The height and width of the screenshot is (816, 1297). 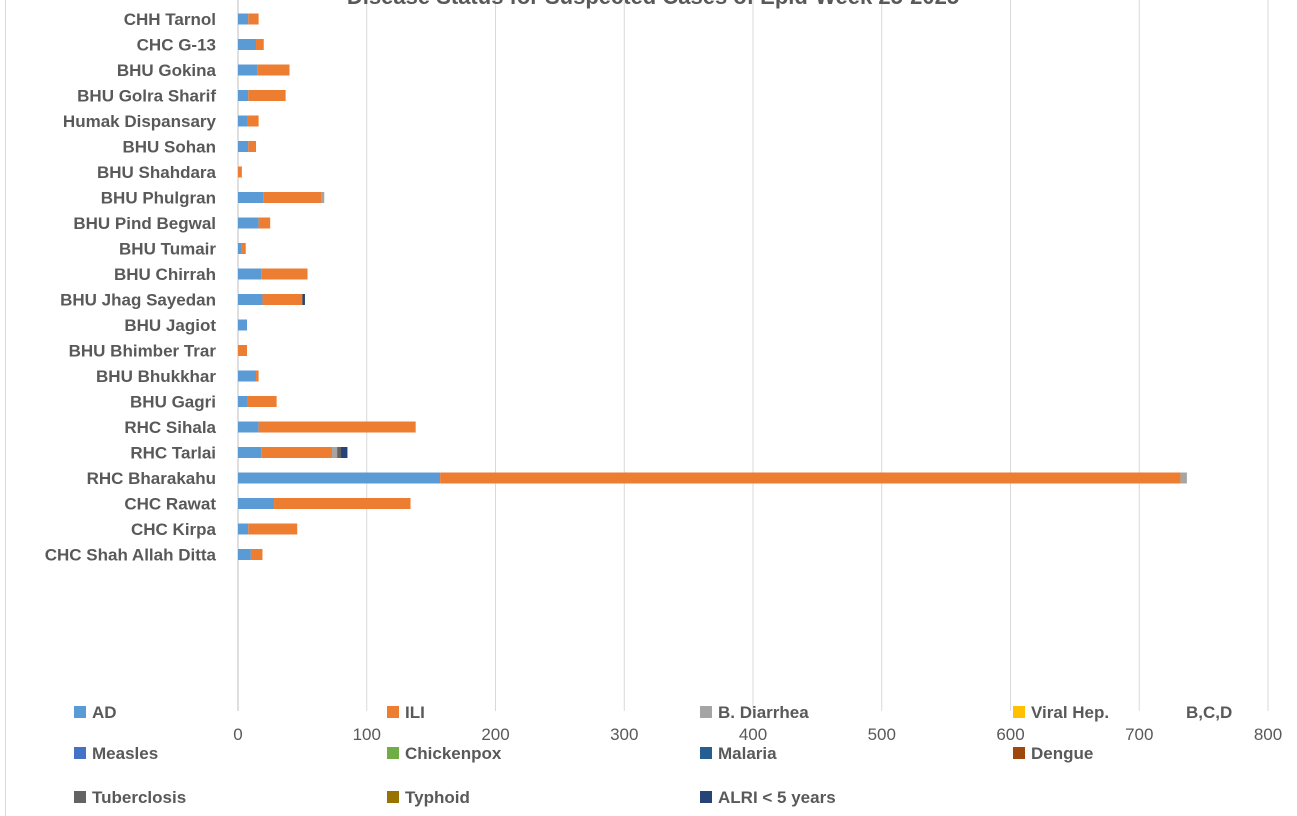 What do you see at coordinates (174, 529) in the screenshot?
I see `category-label: CHC Kirpa` at bounding box center [174, 529].